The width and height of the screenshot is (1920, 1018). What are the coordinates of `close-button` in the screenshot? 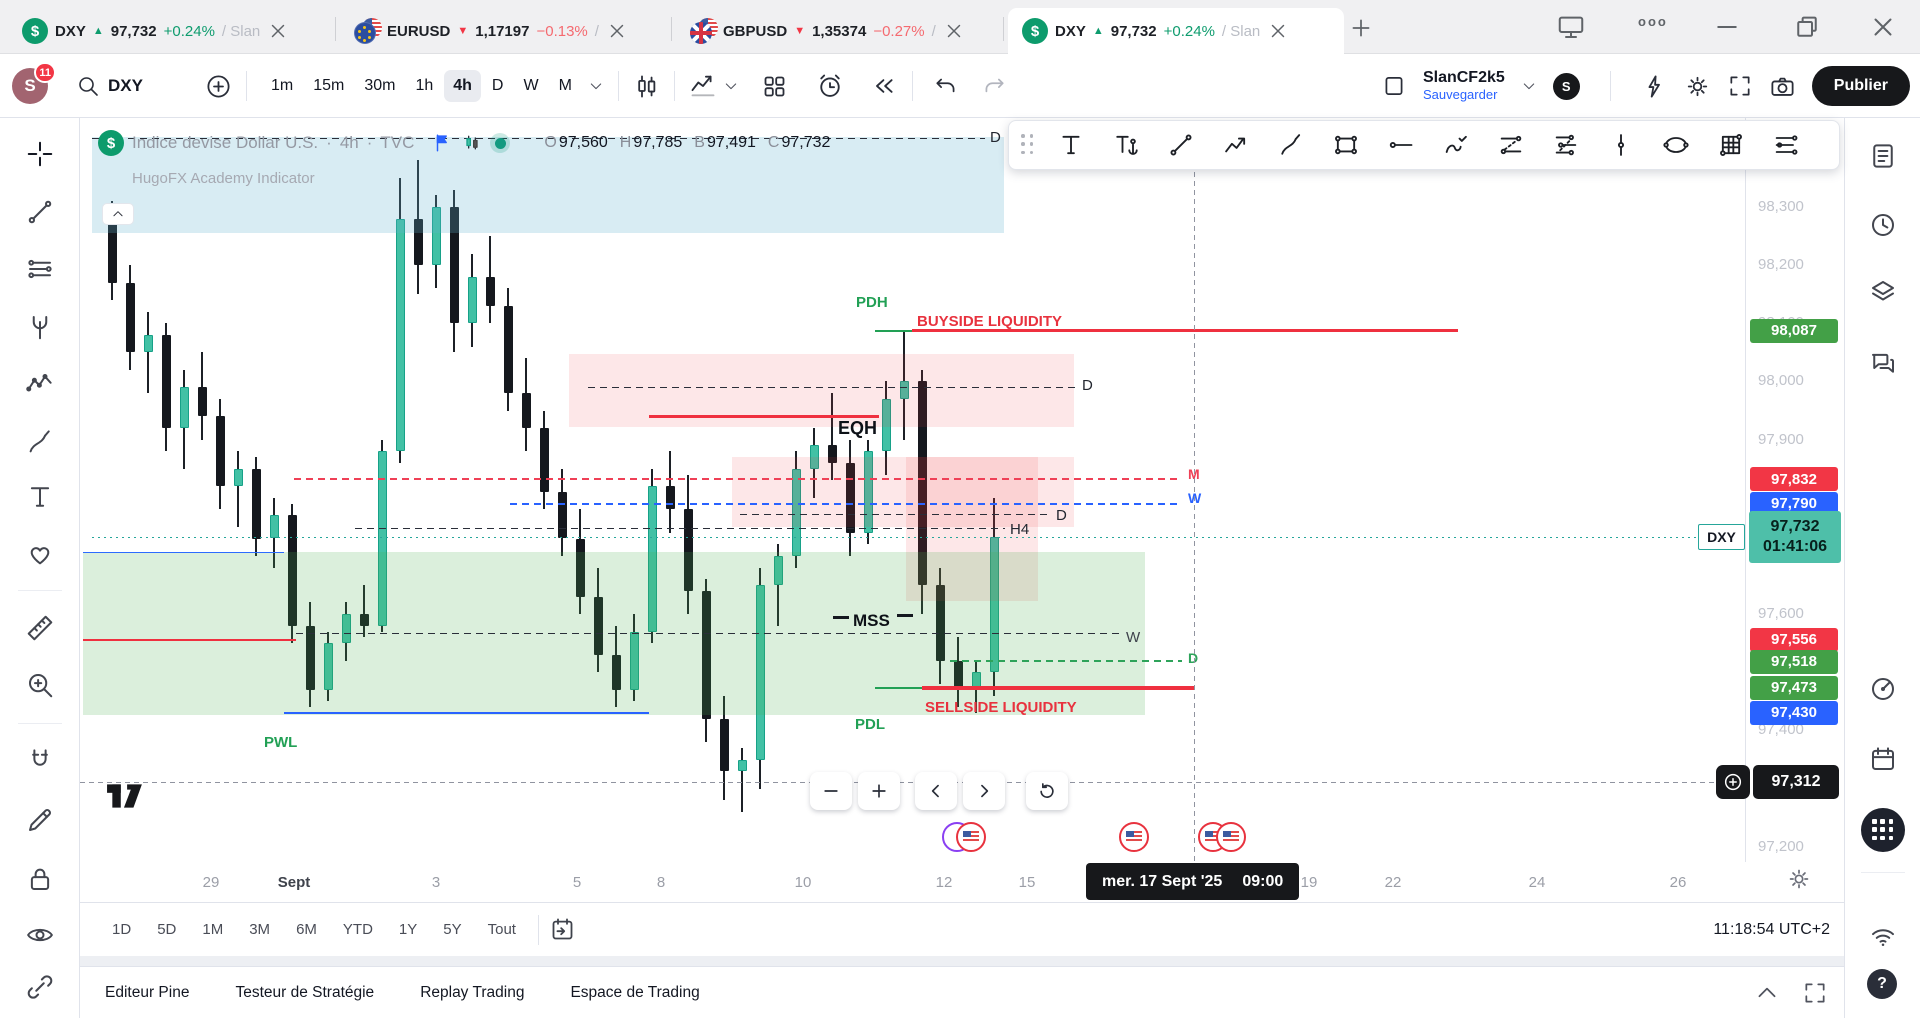 It's located at (1883, 27).